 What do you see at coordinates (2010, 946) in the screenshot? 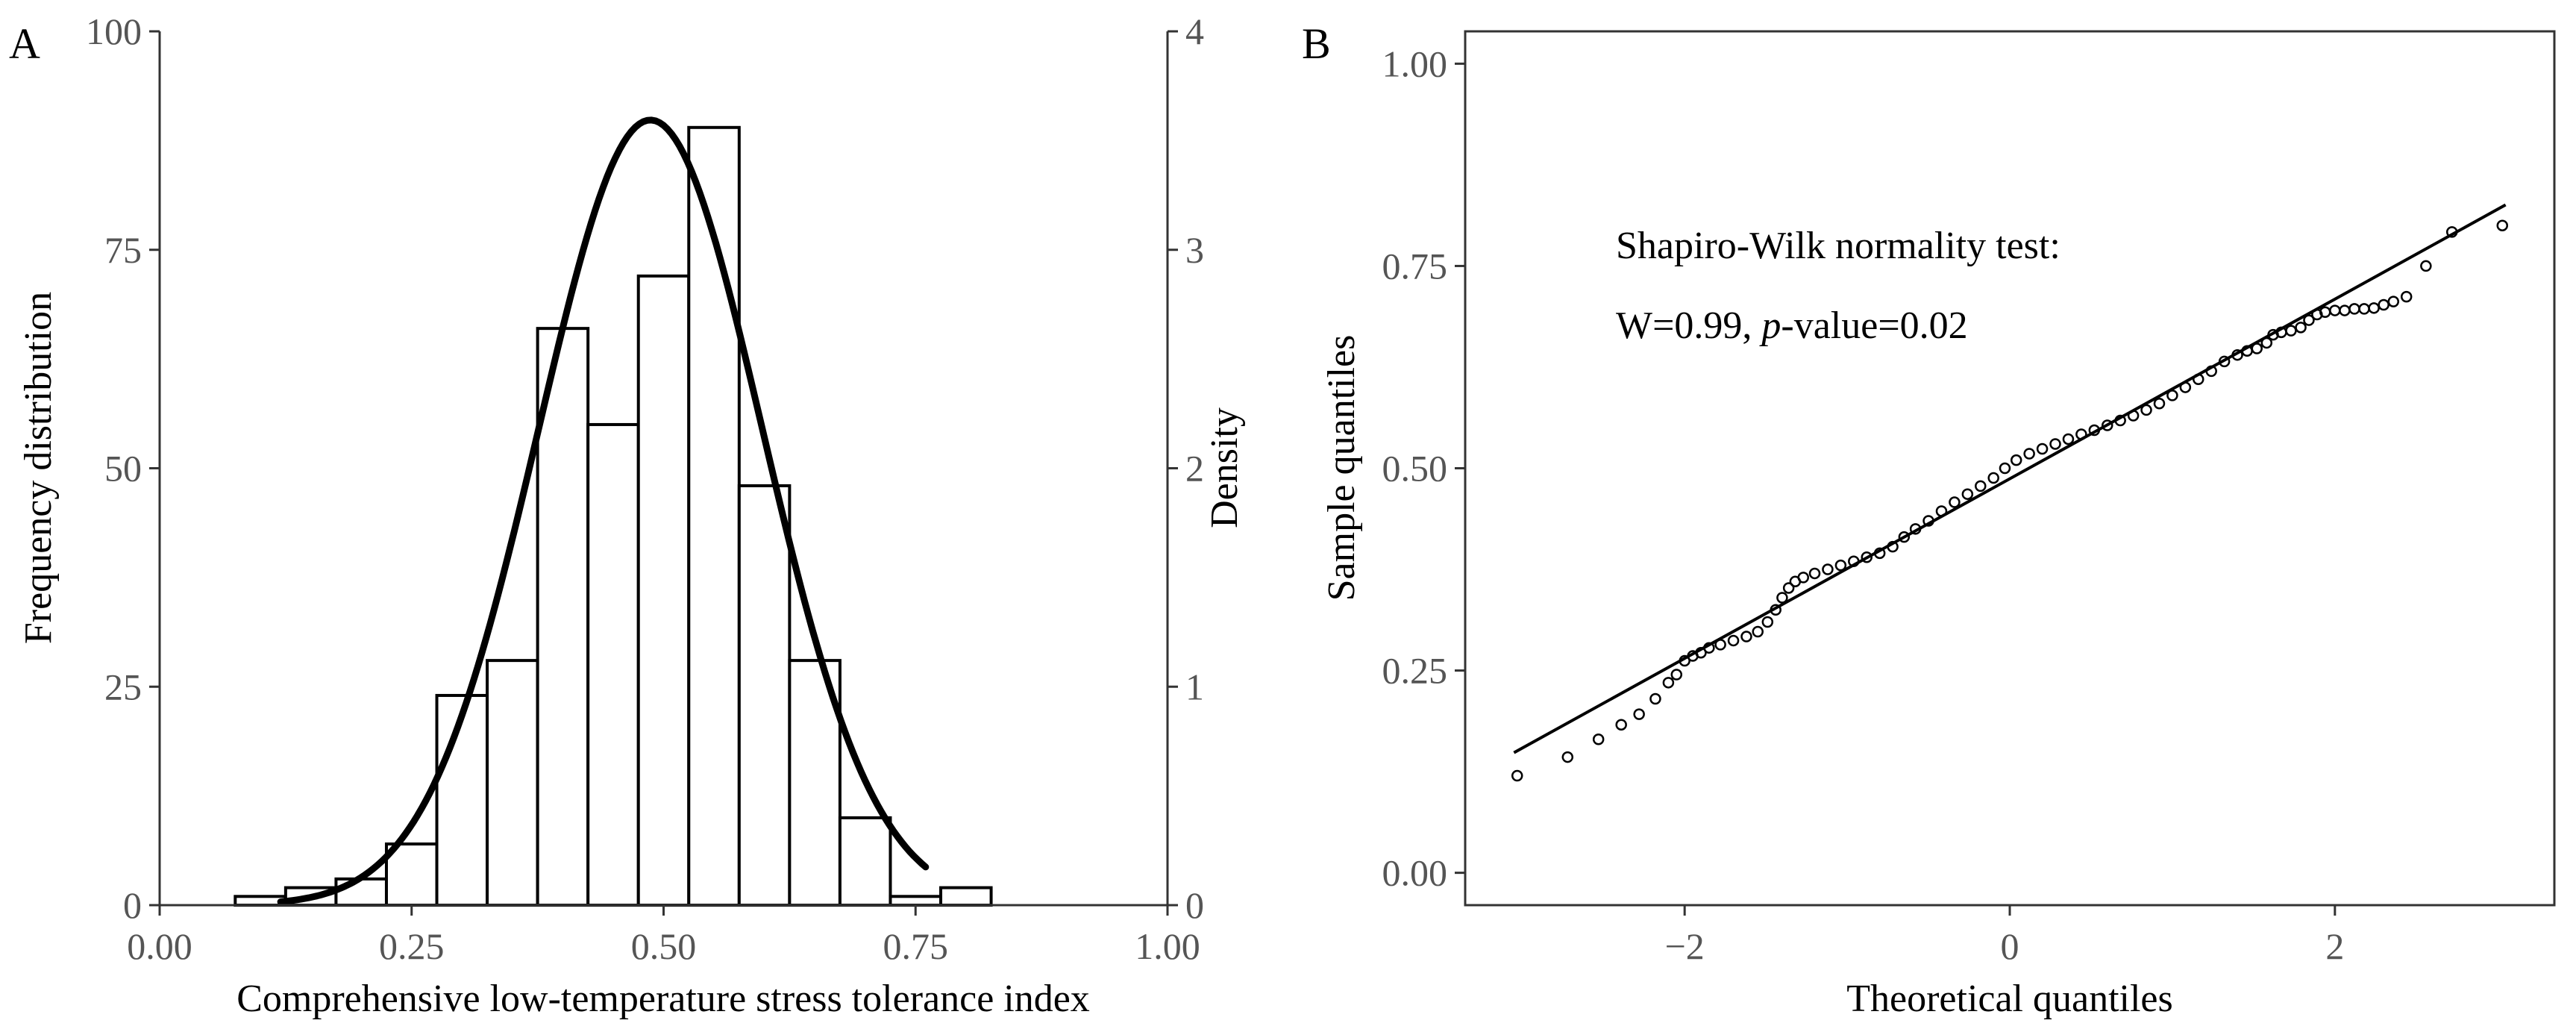
I see `panel-b-x-tick-label: 0` at bounding box center [2010, 946].